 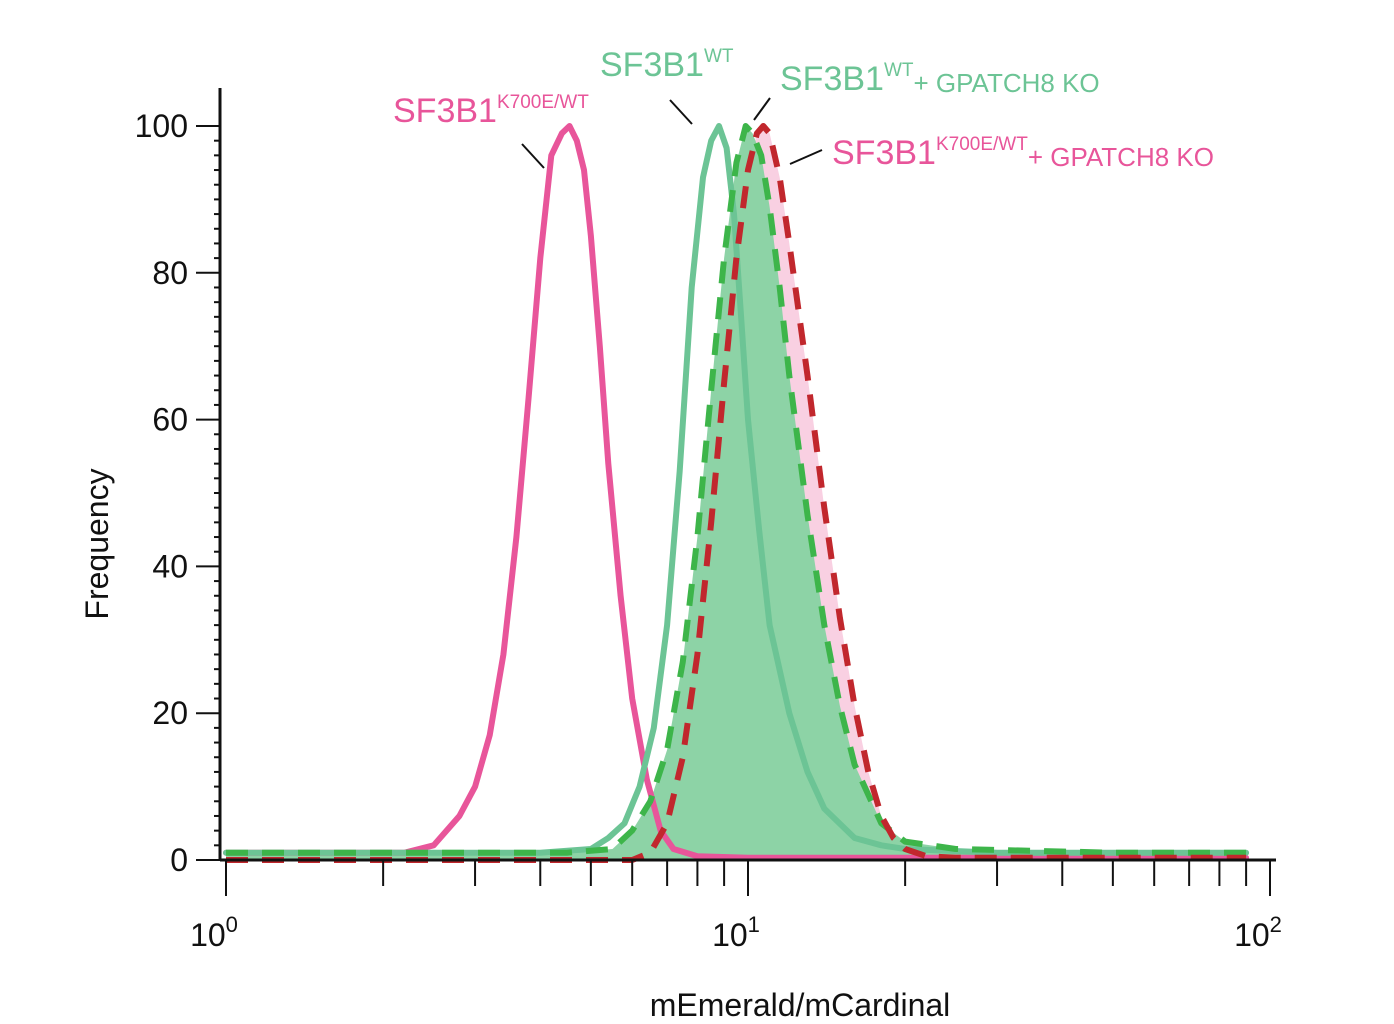 What do you see at coordinates (806, 157) in the screenshot?
I see `annotation-leader-k700e_gpatch8` at bounding box center [806, 157].